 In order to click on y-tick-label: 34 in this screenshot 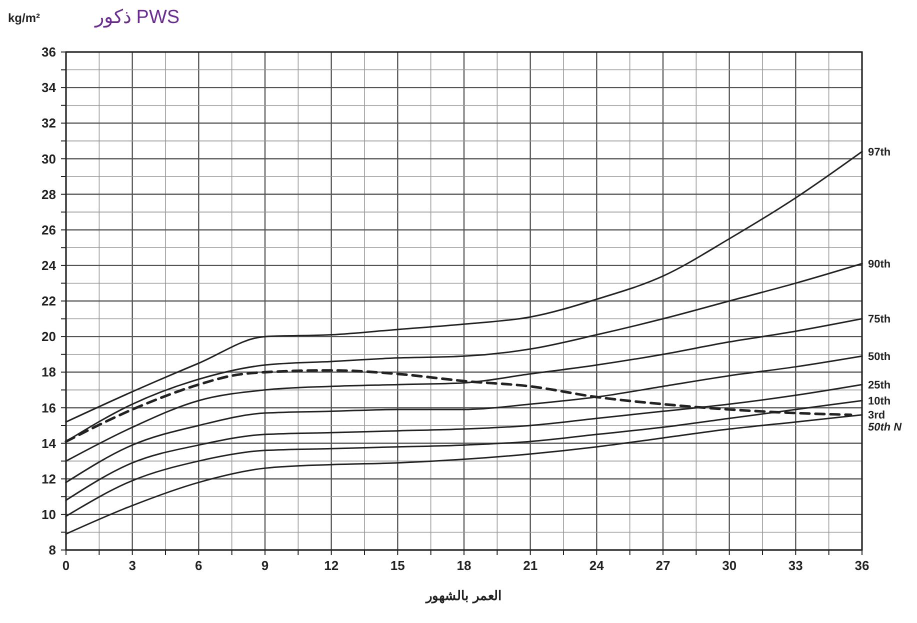, I will do `click(49, 88)`.